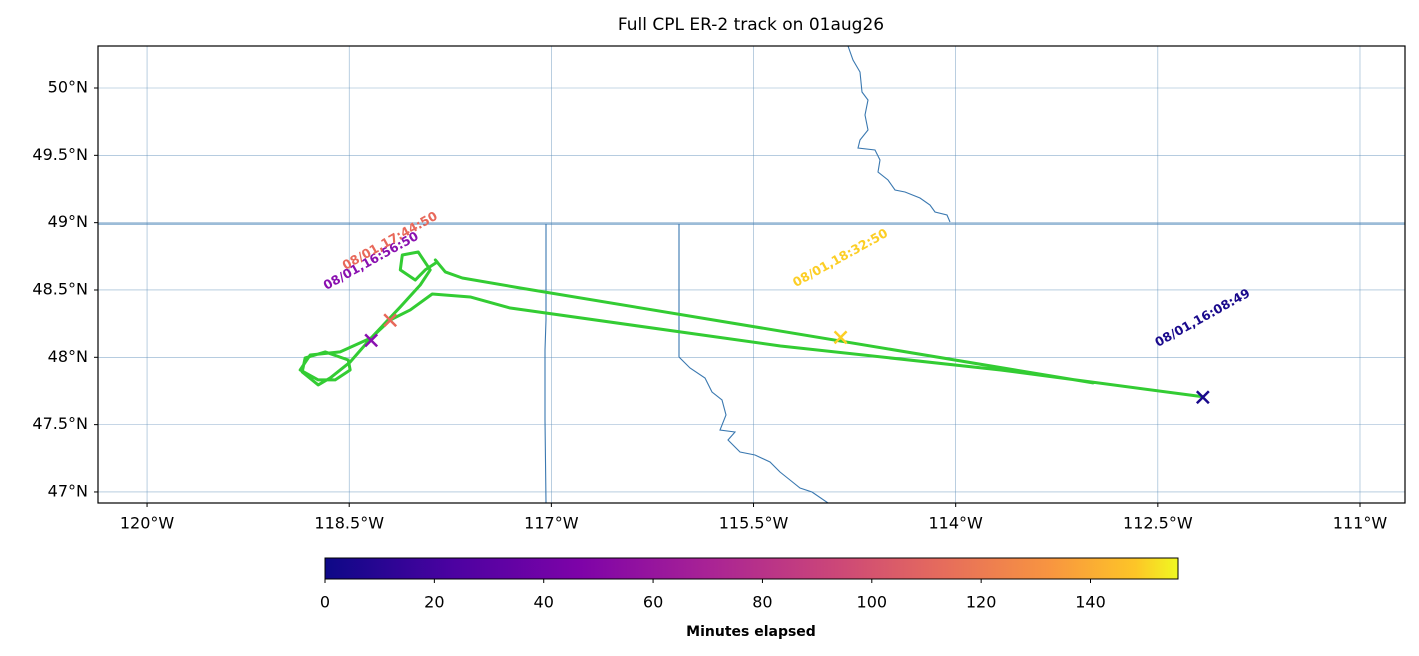  I want to click on y-tick-label: 47°N, so click(68, 490).